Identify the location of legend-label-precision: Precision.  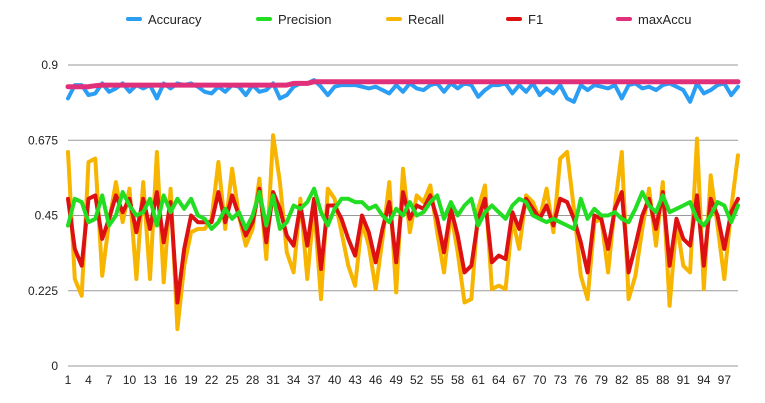
(304, 19).